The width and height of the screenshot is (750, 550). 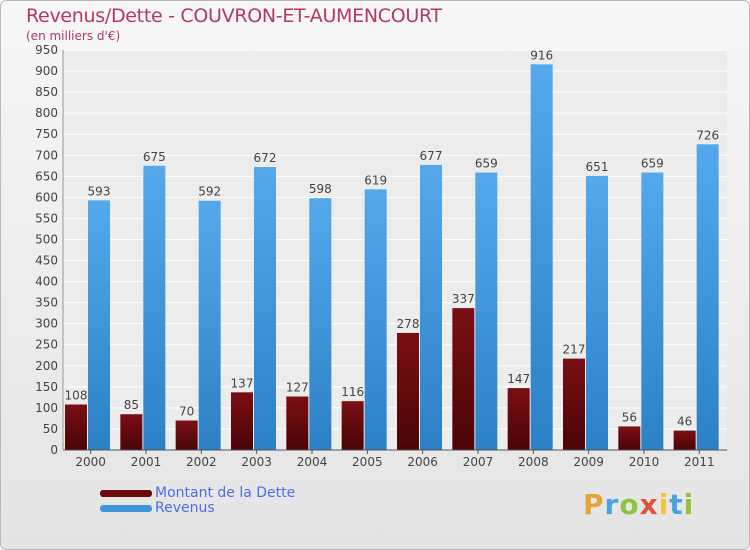 What do you see at coordinates (422, 462) in the screenshot?
I see `x-tick-label: 2006` at bounding box center [422, 462].